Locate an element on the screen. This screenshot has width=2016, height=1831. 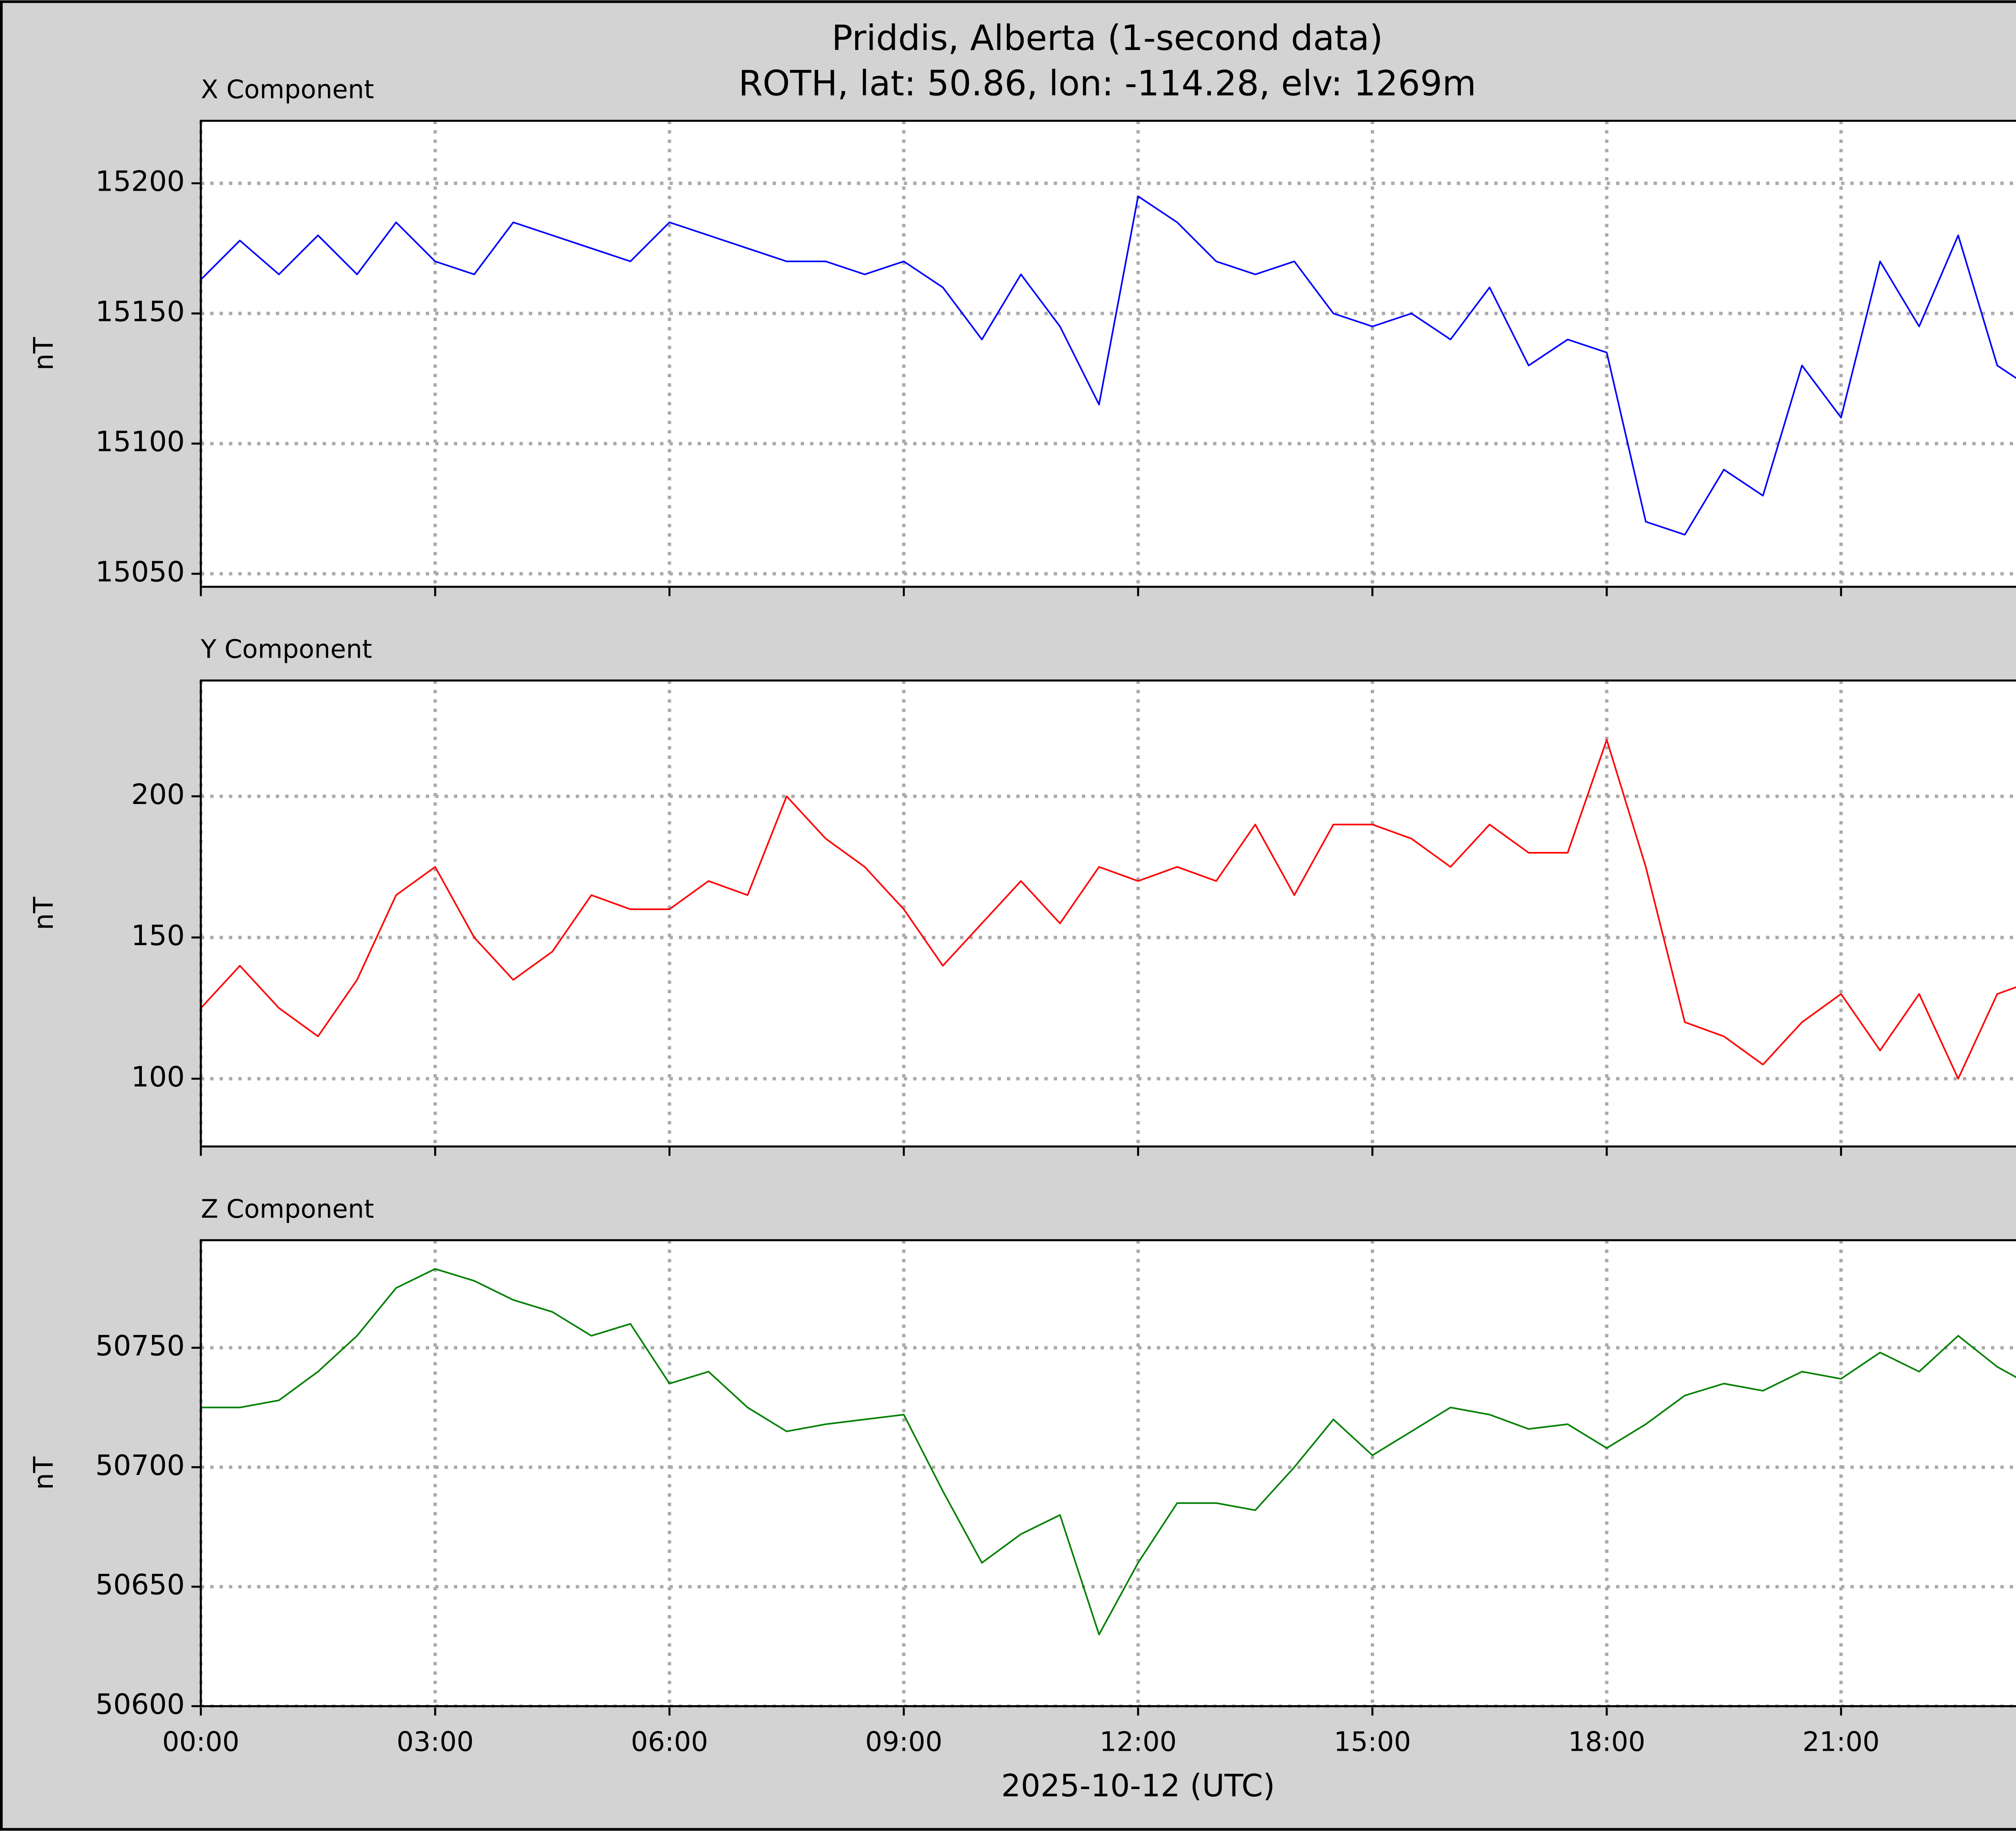
y-tick-label: 200 is located at coordinates (158, 794).